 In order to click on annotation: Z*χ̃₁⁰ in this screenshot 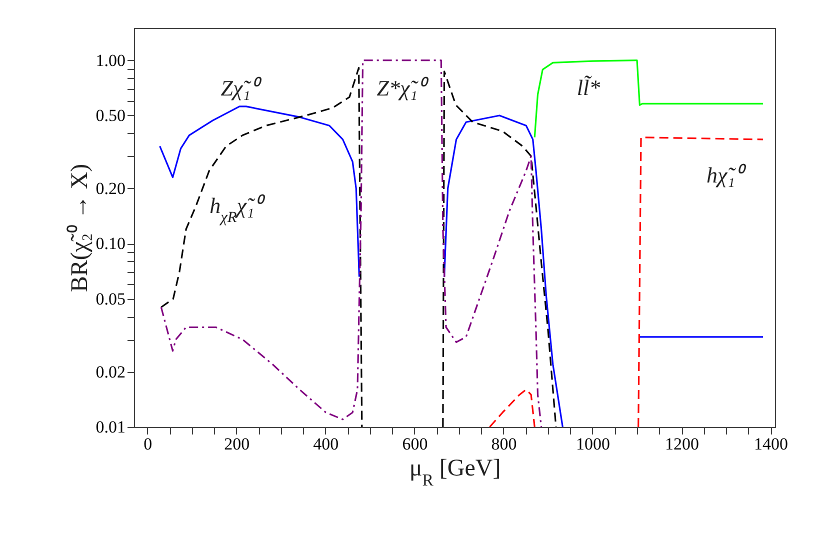, I will do `click(403, 87)`.